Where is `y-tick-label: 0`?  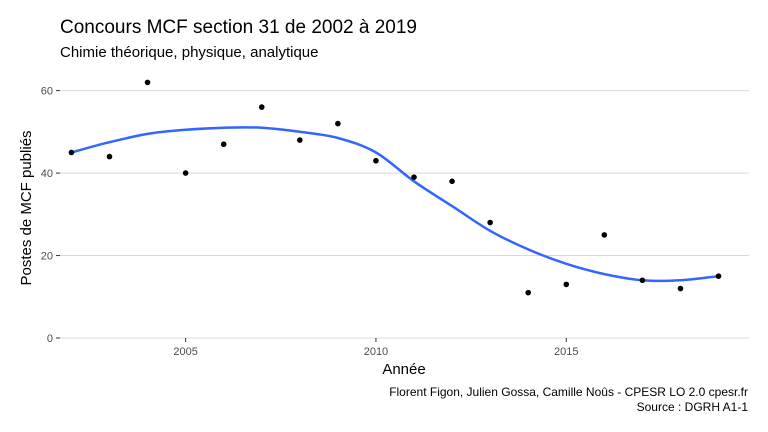 y-tick-label: 0 is located at coordinates (50, 339).